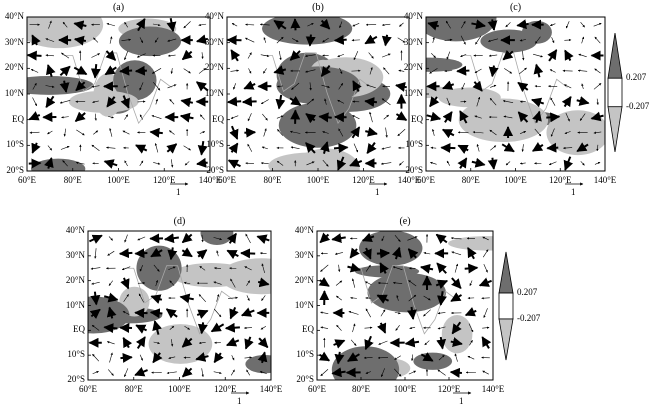 This screenshot has width=650, height=413. I want to click on map-panel-a, so click(118, 101).